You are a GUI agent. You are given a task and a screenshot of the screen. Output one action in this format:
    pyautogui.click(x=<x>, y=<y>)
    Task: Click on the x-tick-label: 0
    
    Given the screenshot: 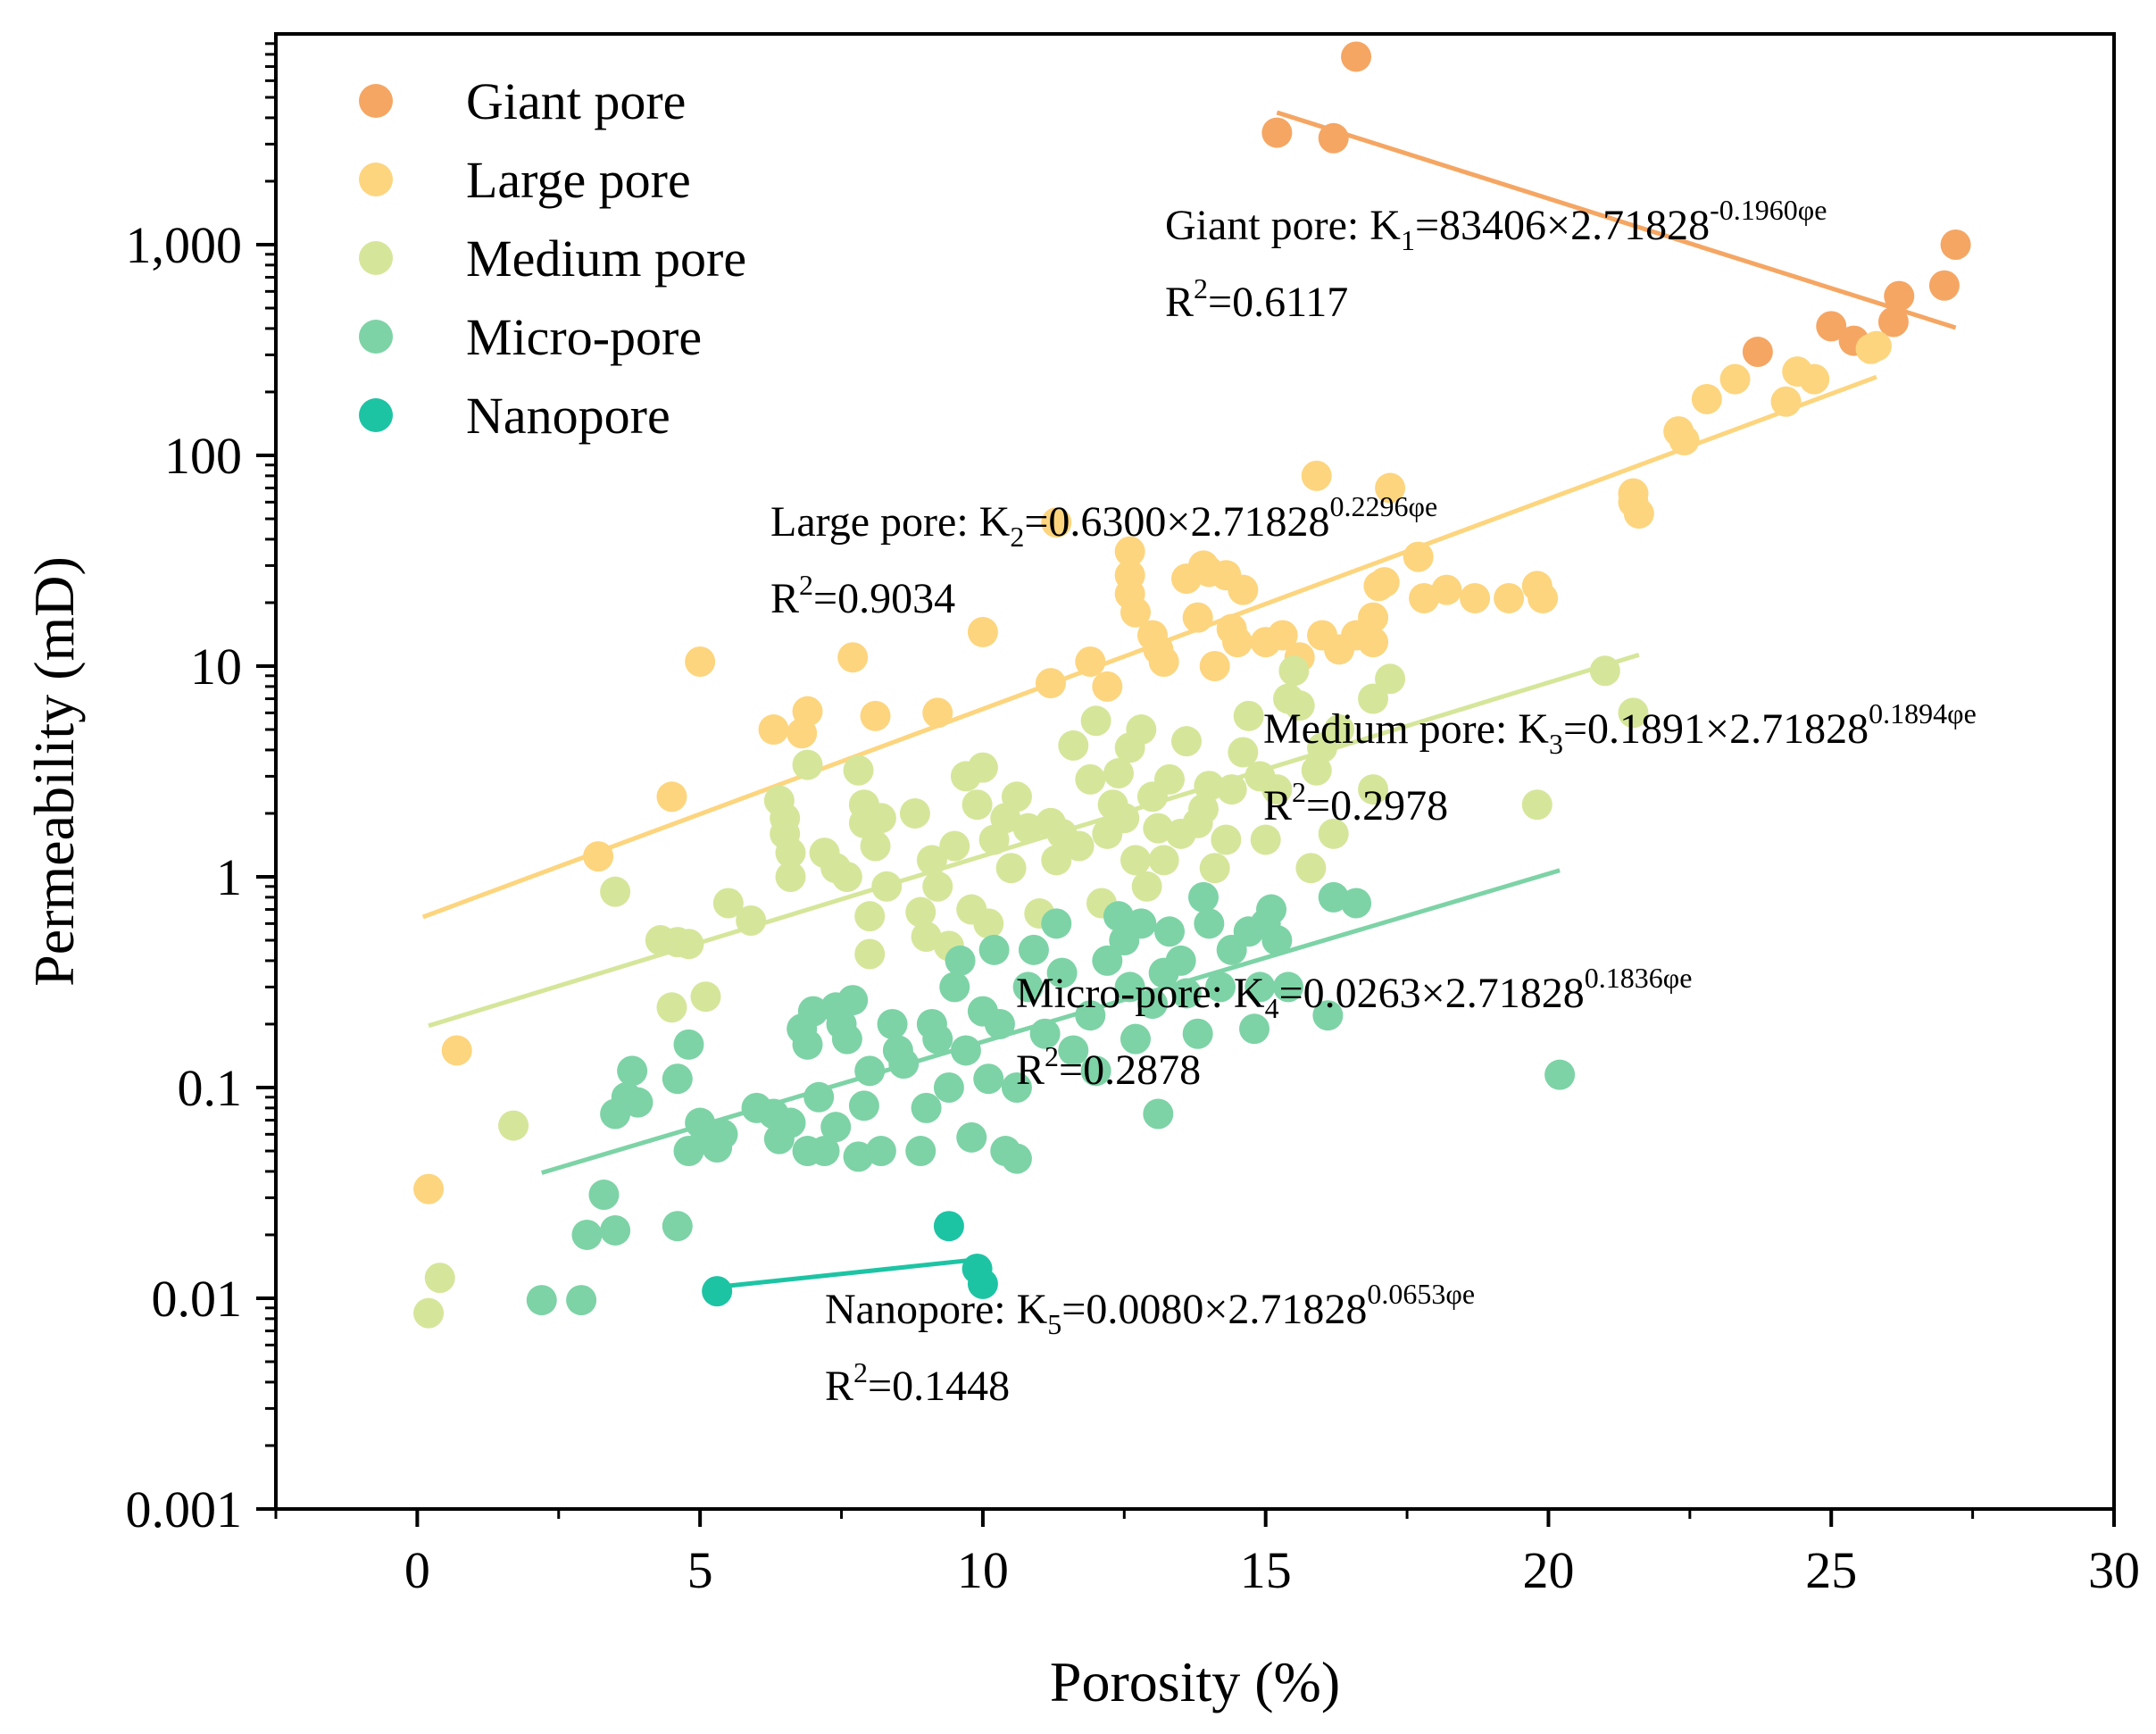 What is the action you would take?
    pyautogui.click(x=417, y=1570)
    